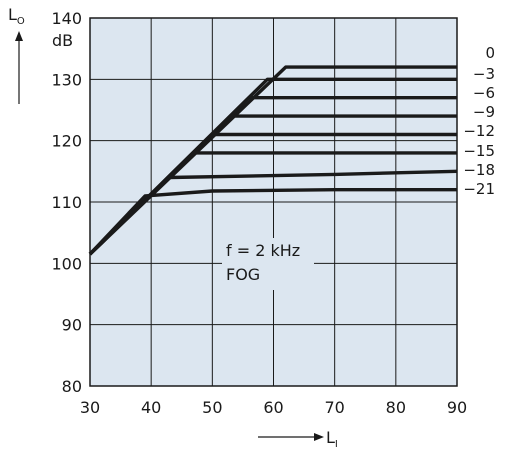 Image resolution: width=512 pixels, height=454 pixels. Describe the element at coordinates (484, 112) in the screenshot. I see `series-label: −9` at that location.